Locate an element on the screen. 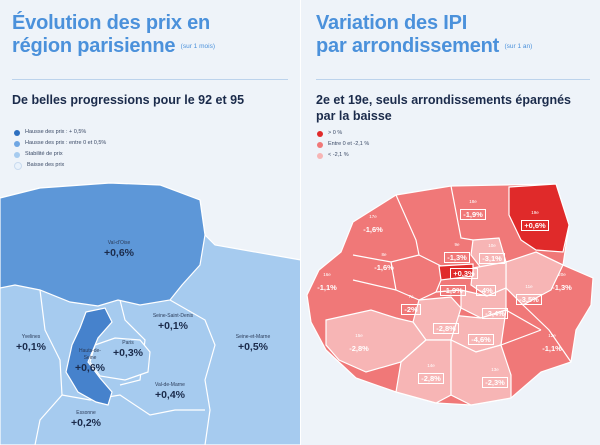 The image size is (600, 445). arr-label-14: 14e -2,8% is located at coordinates (431, 374).